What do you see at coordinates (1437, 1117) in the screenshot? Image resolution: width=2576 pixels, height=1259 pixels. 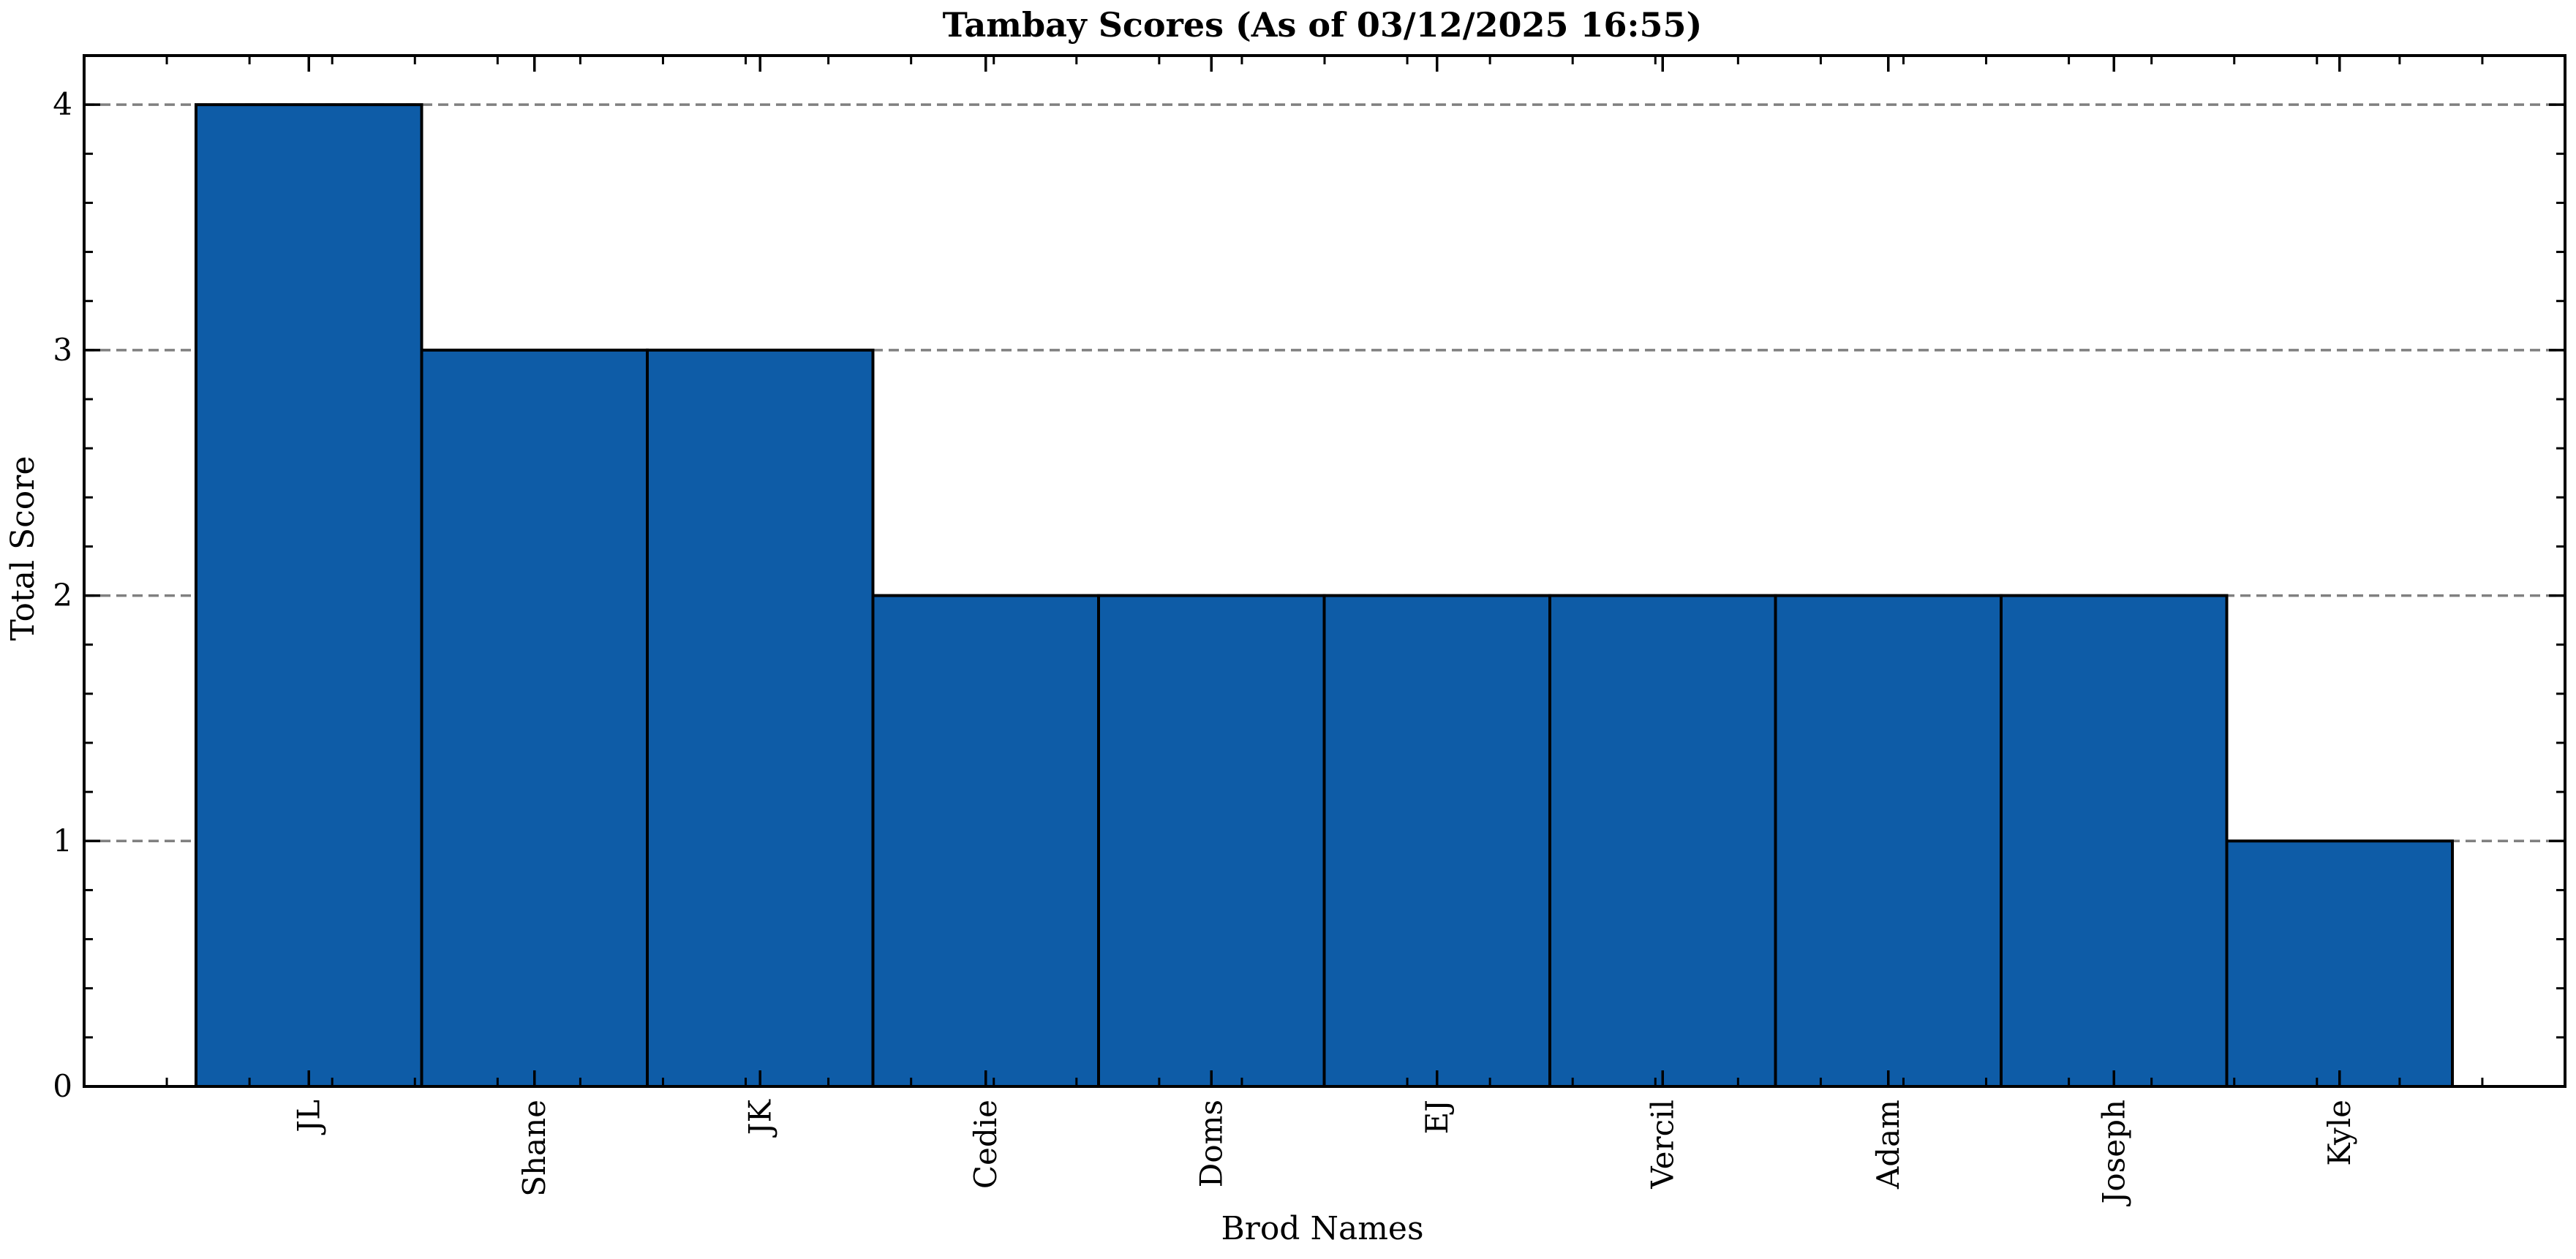 I see `x-tick-label: EJ` at bounding box center [1437, 1117].